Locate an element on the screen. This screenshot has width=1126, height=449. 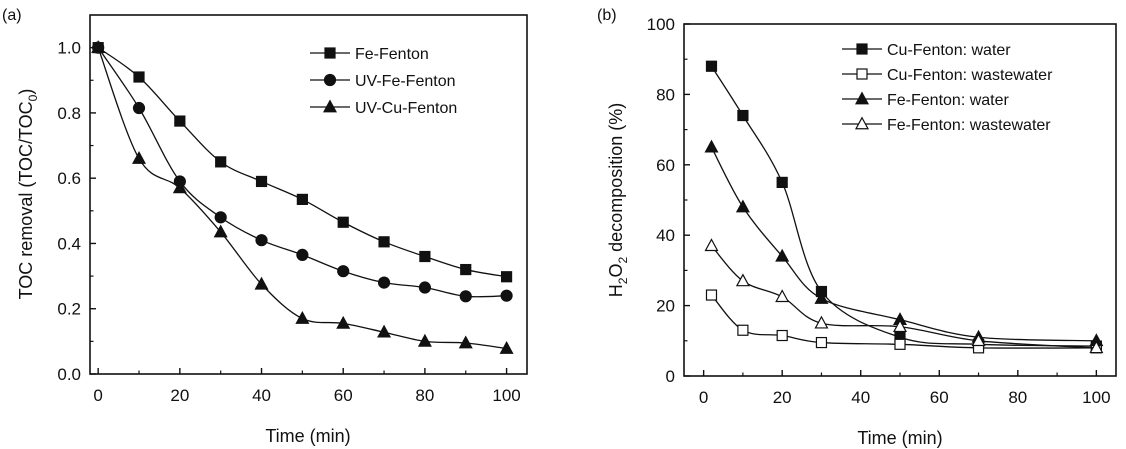
legend-label: Fe-Fenton: wastewater is located at coordinates (969, 125).